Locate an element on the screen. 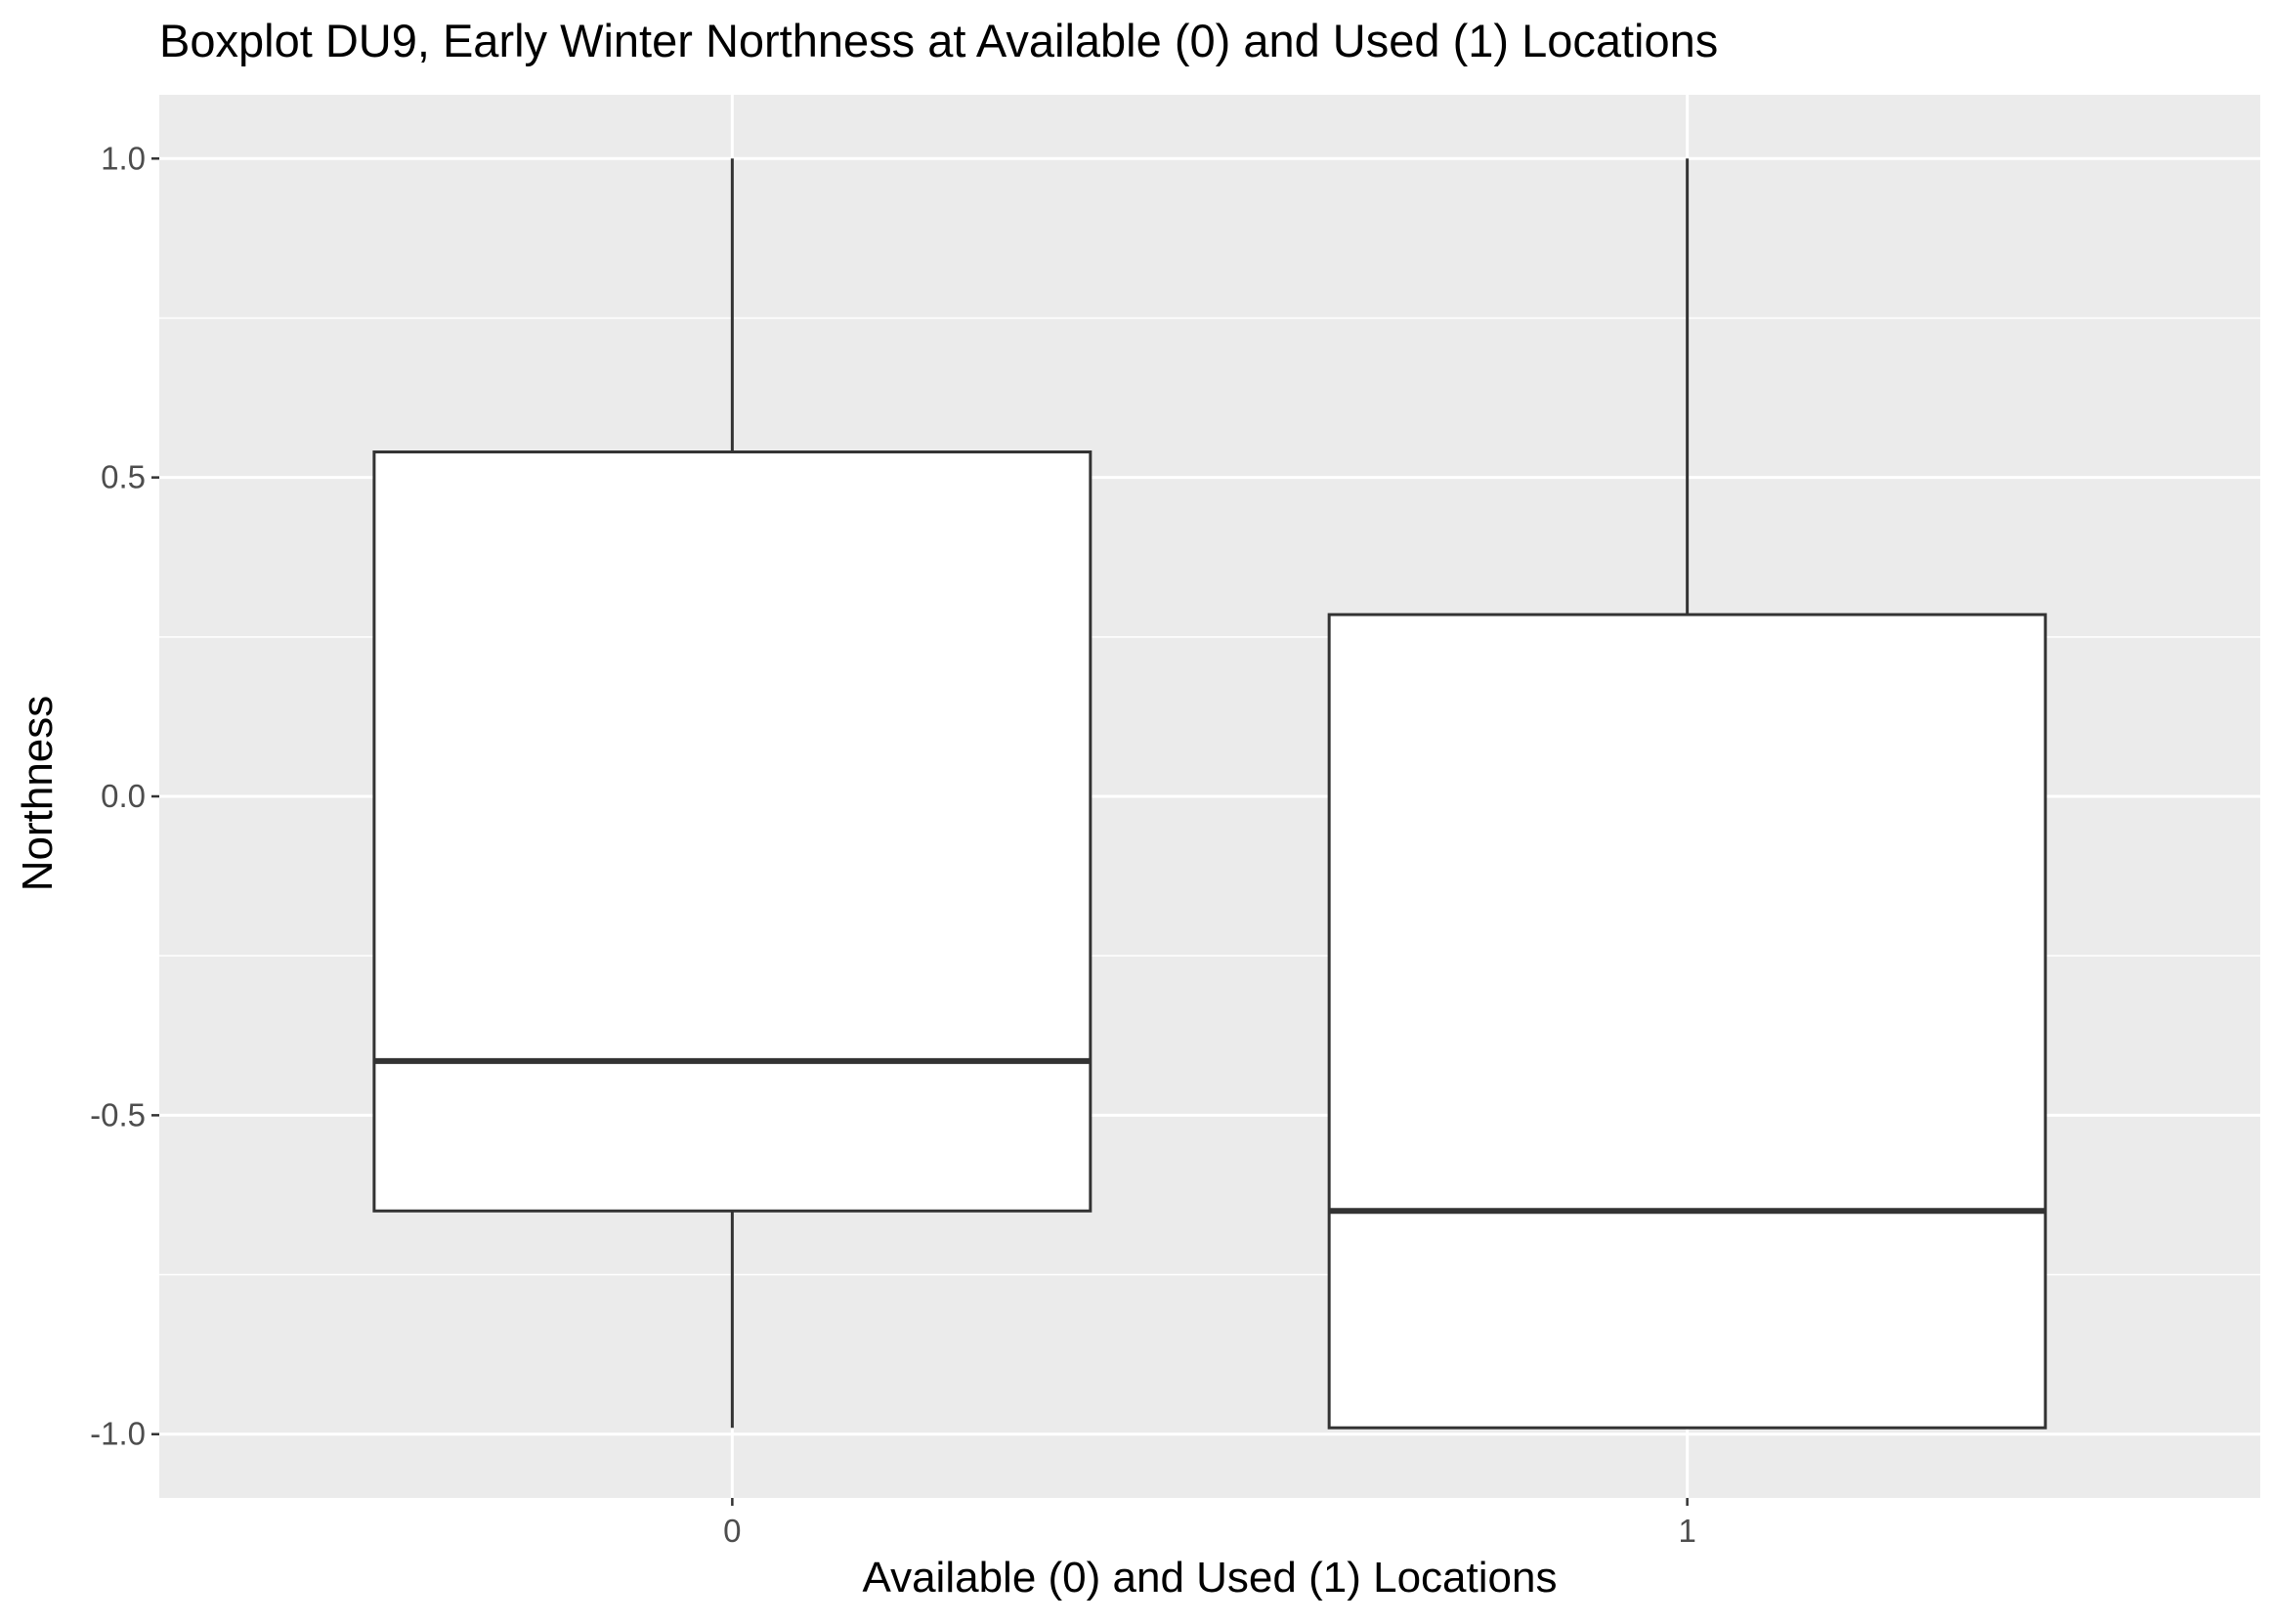 The height and width of the screenshot is (1624, 2271). y-tick-label: -0.5 is located at coordinates (118, 1114).